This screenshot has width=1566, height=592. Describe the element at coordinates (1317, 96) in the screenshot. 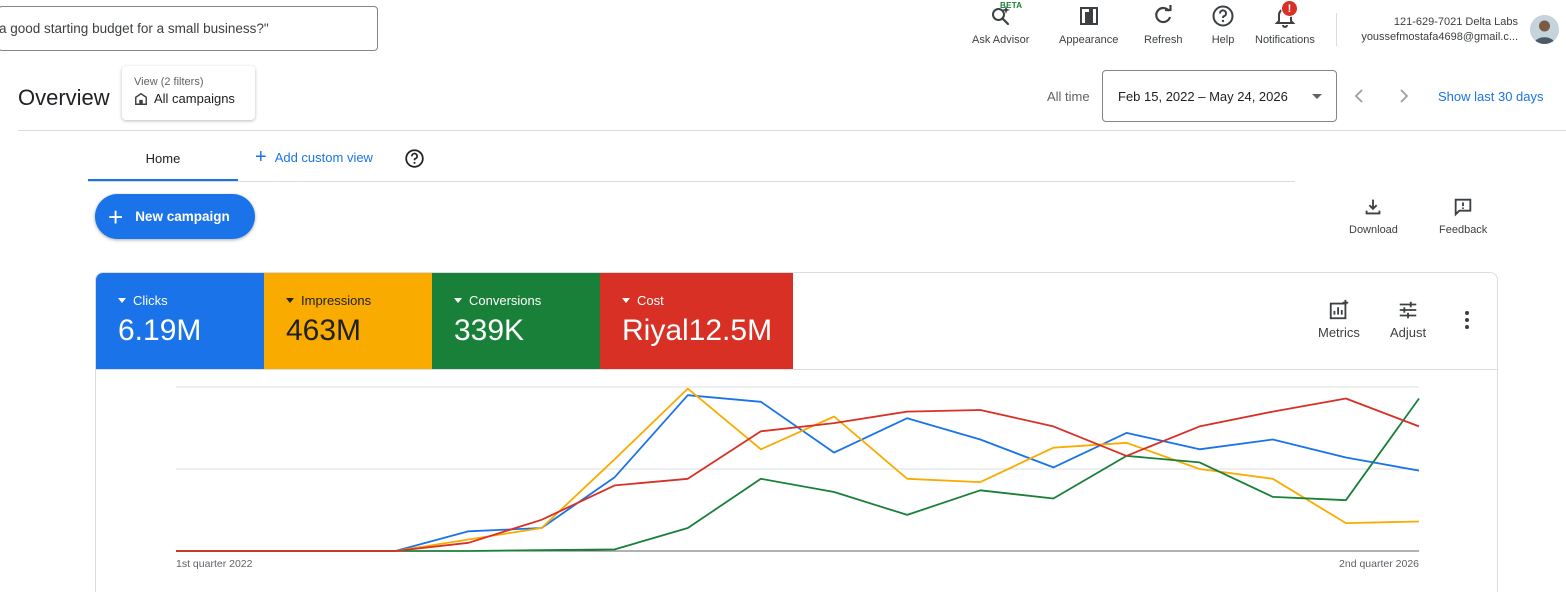

I see `dropdown-caret-icon` at that location.